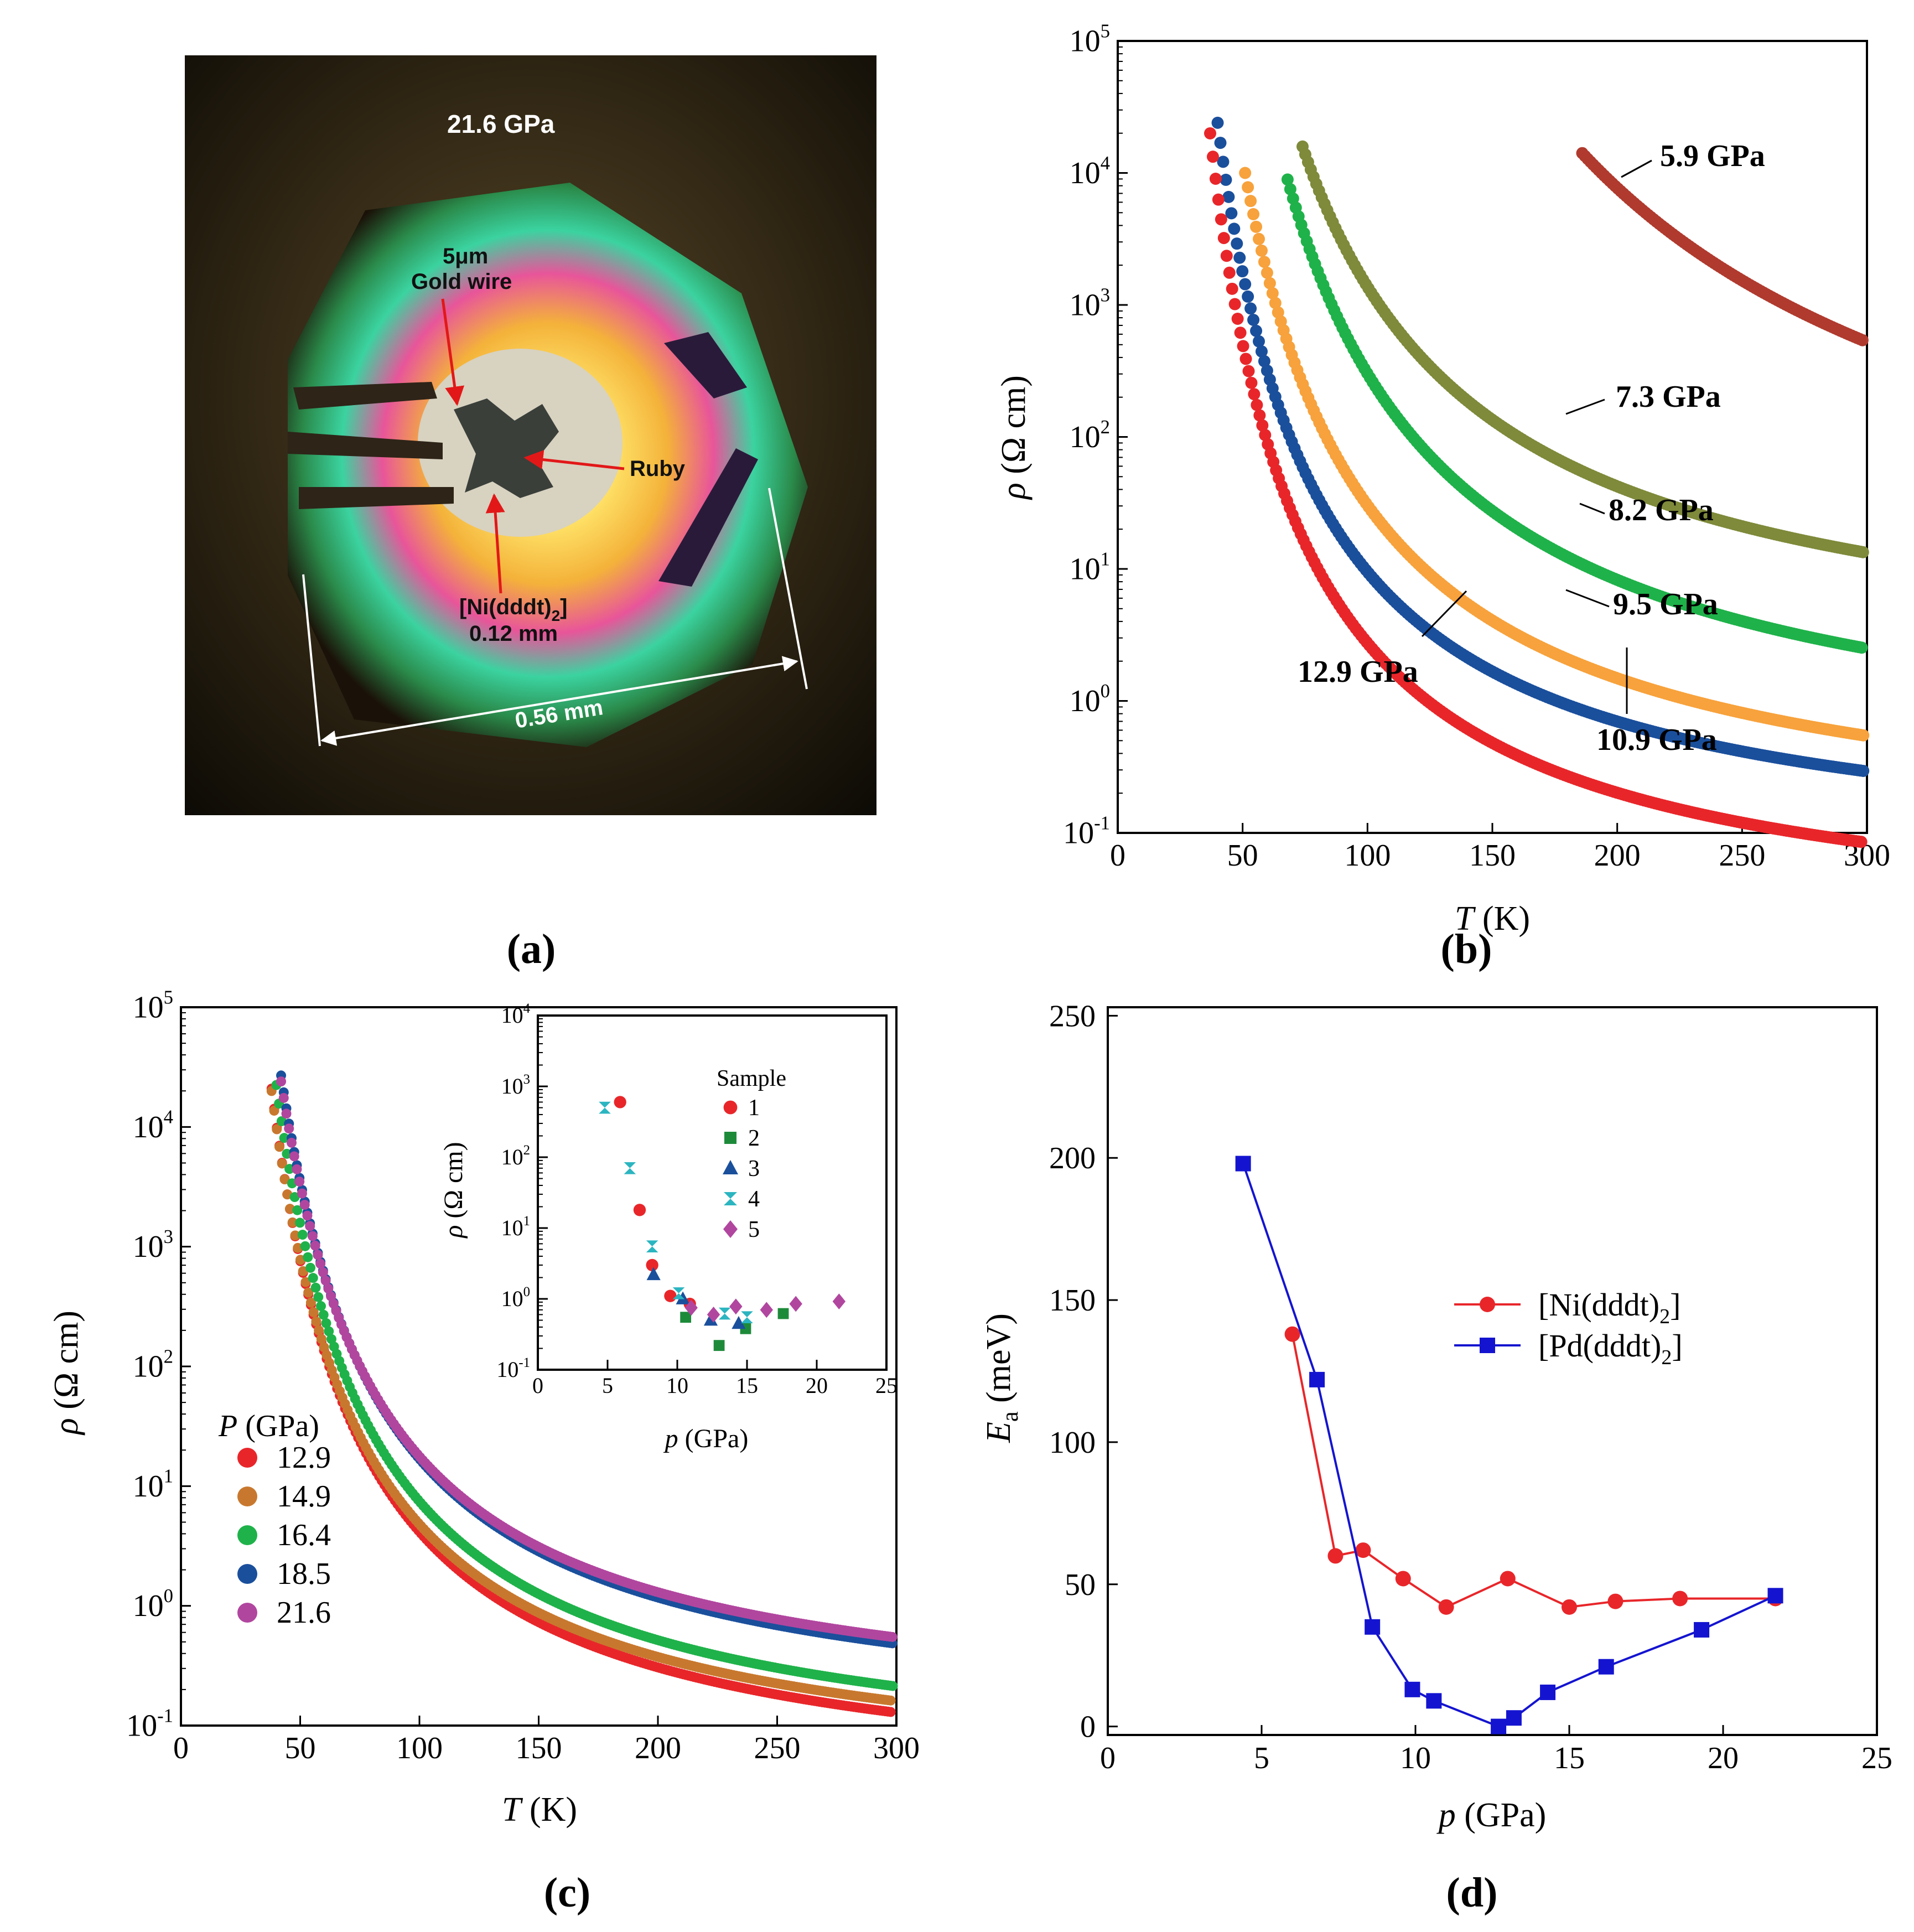 The height and width of the screenshot is (1932, 1914). Describe the element at coordinates (1001, 1378) in the screenshot. I see `panel-d-y-axis-label: Ea (meV)` at that location.